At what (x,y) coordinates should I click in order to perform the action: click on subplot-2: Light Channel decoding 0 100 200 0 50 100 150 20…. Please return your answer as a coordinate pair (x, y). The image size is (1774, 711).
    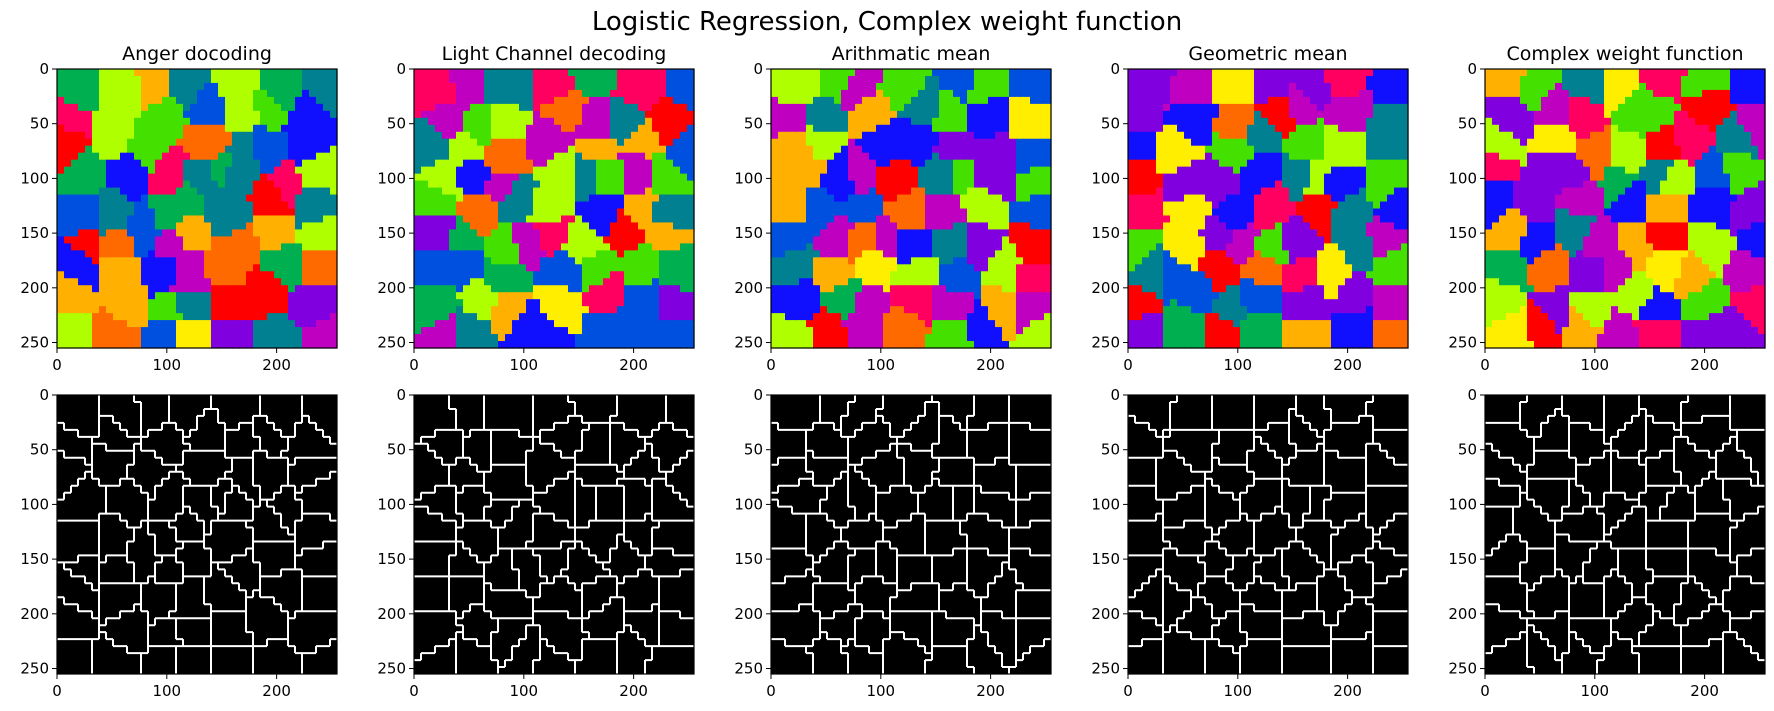
    Looking at the image, I should click on (536, 208).